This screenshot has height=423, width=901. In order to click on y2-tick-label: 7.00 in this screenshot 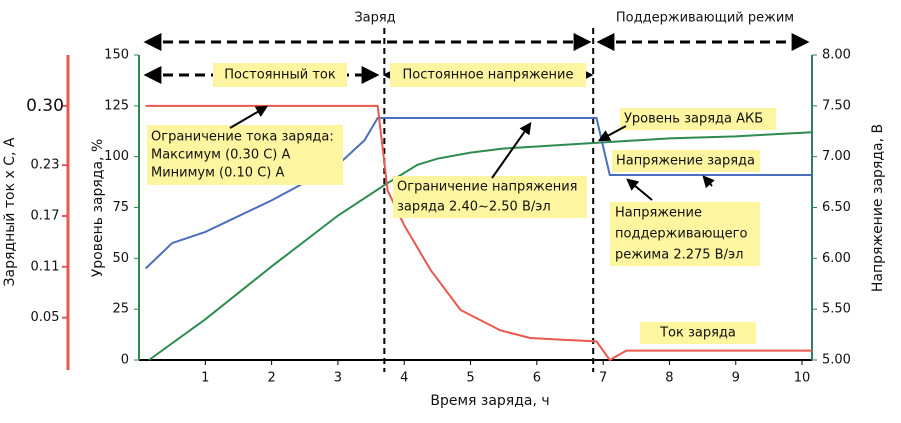, I will do `click(836, 156)`.